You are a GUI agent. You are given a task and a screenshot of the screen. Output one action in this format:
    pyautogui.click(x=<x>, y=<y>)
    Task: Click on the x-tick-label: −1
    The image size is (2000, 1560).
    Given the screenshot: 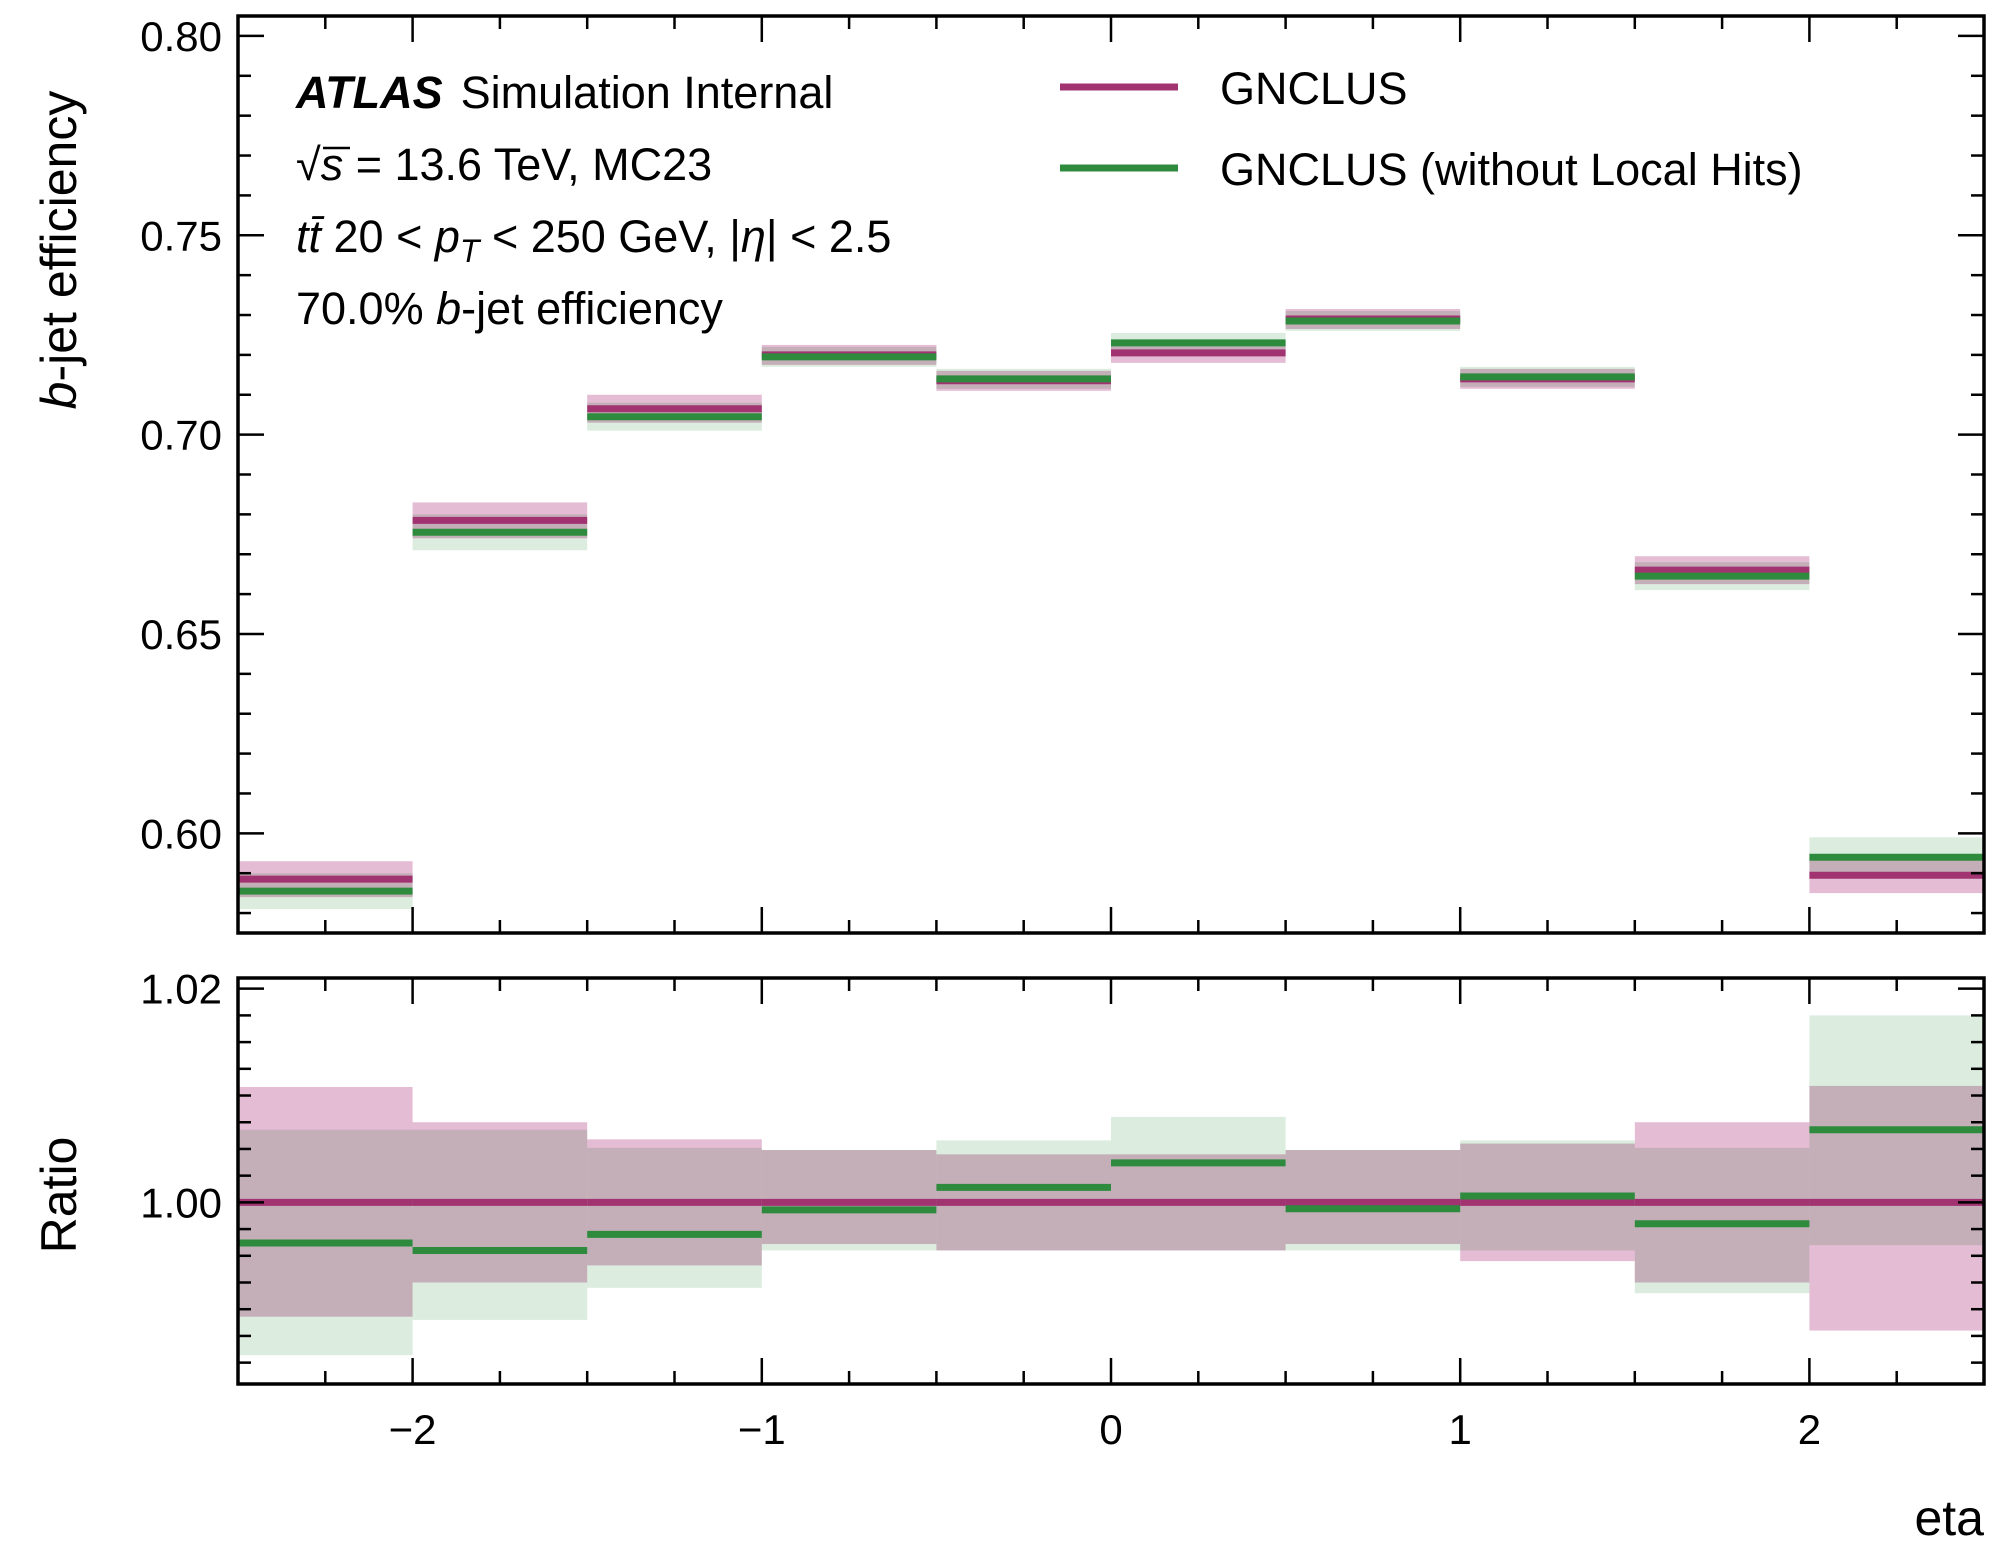 What is the action you would take?
    pyautogui.click(x=762, y=1429)
    